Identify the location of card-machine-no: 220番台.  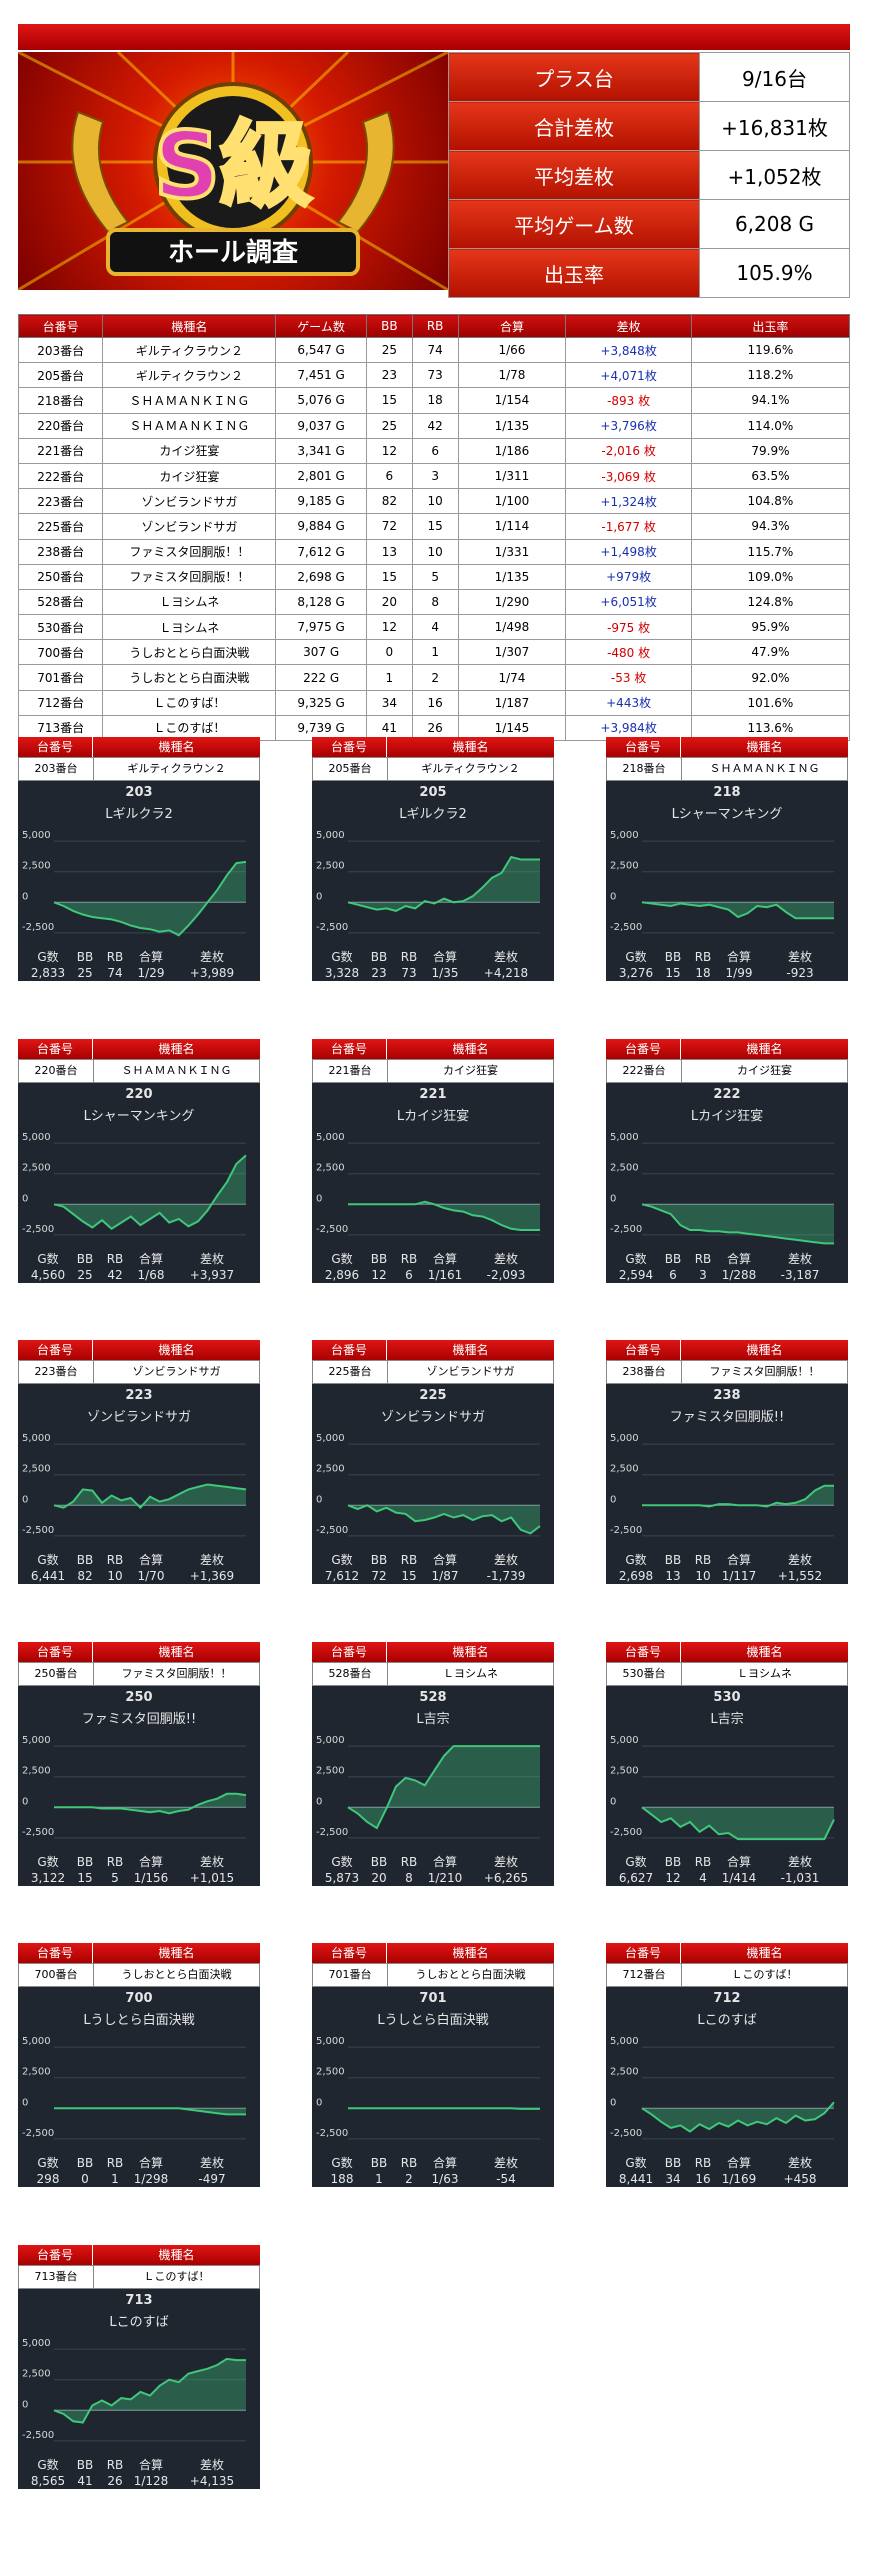
(56, 1071).